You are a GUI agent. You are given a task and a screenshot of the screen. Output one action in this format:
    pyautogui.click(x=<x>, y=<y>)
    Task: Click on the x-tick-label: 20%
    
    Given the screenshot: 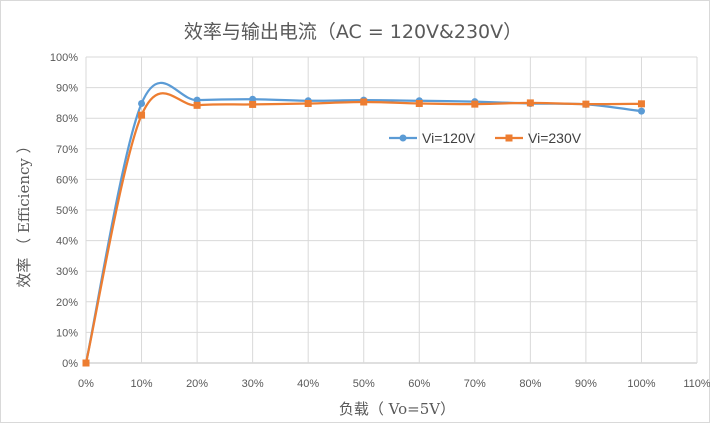 What is the action you would take?
    pyautogui.click(x=197, y=384)
    